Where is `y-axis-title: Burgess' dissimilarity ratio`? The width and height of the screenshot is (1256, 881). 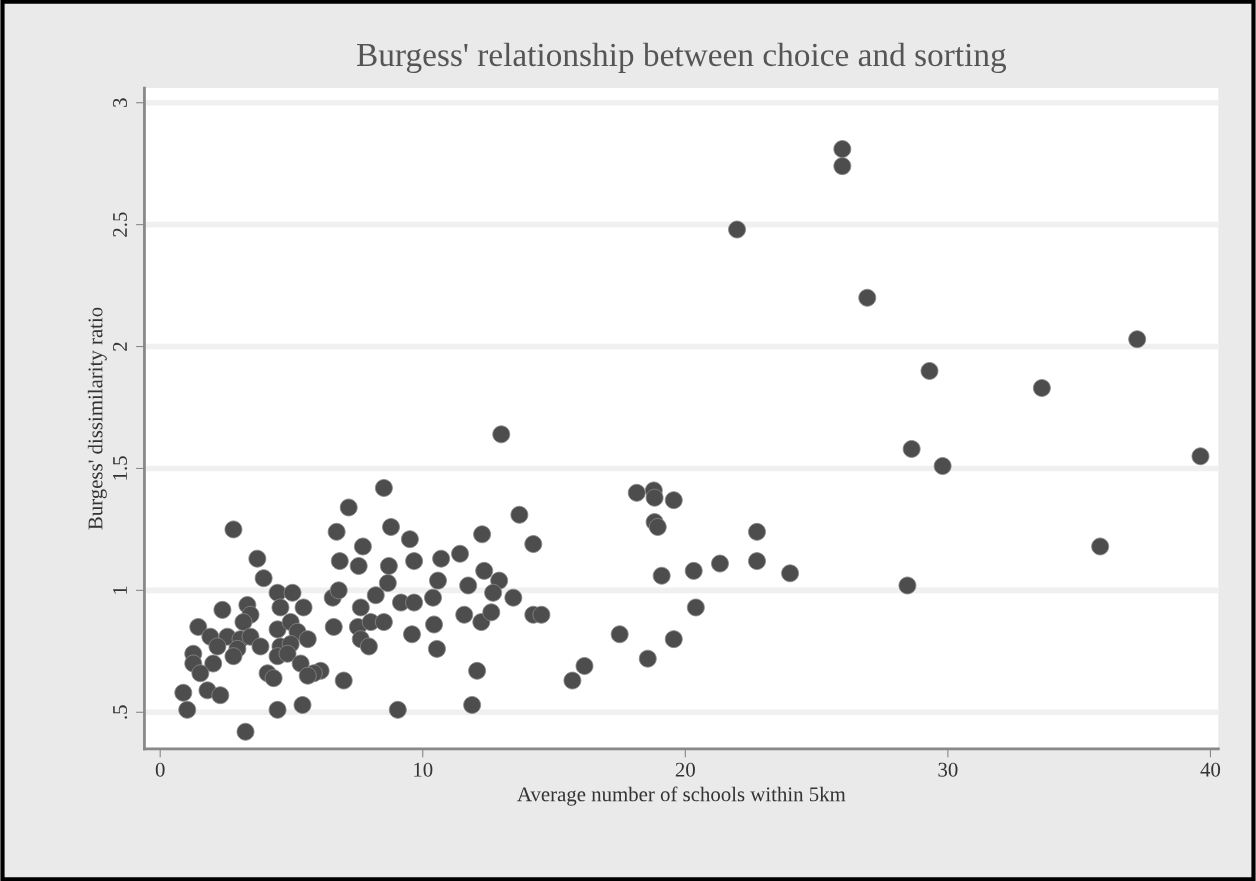
y-axis-title: Burgess' dissimilarity ratio is located at coordinates (97, 418).